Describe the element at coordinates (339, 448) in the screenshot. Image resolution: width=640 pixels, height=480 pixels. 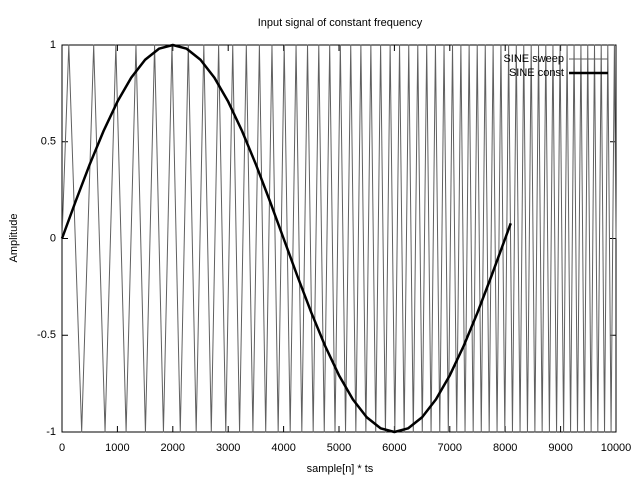
I see `x-tick-label: 5000` at that location.